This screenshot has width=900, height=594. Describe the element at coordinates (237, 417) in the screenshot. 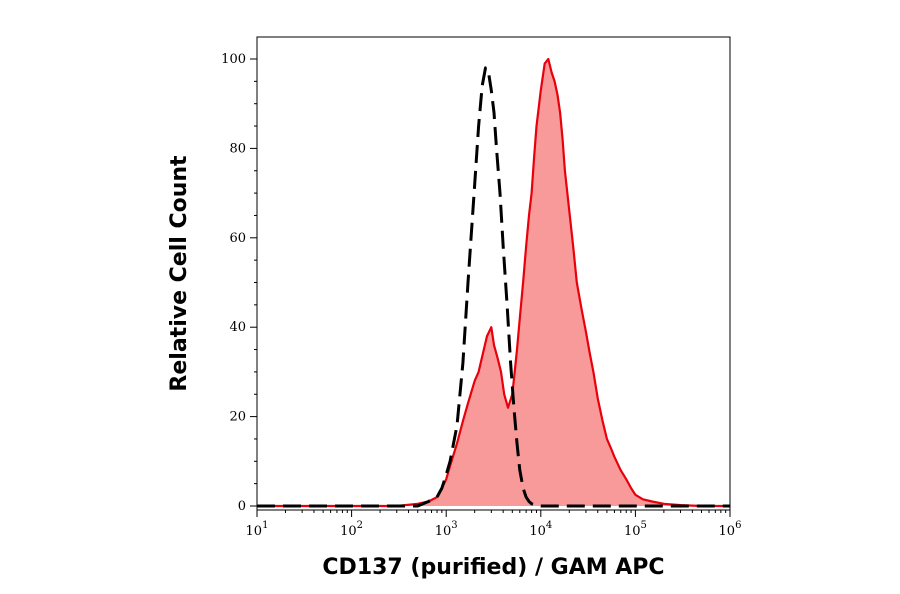

I see `y-tick-label: 20` at that location.